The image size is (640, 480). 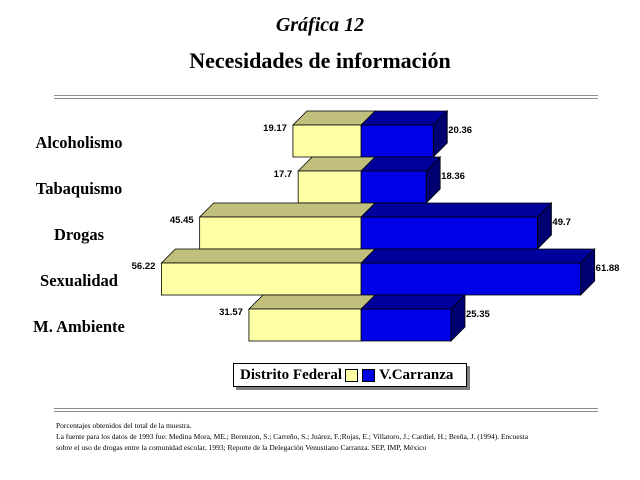 What do you see at coordinates (416, 374) in the screenshot?
I see `legend-label-v-carranza: V.Carranza` at bounding box center [416, 374].